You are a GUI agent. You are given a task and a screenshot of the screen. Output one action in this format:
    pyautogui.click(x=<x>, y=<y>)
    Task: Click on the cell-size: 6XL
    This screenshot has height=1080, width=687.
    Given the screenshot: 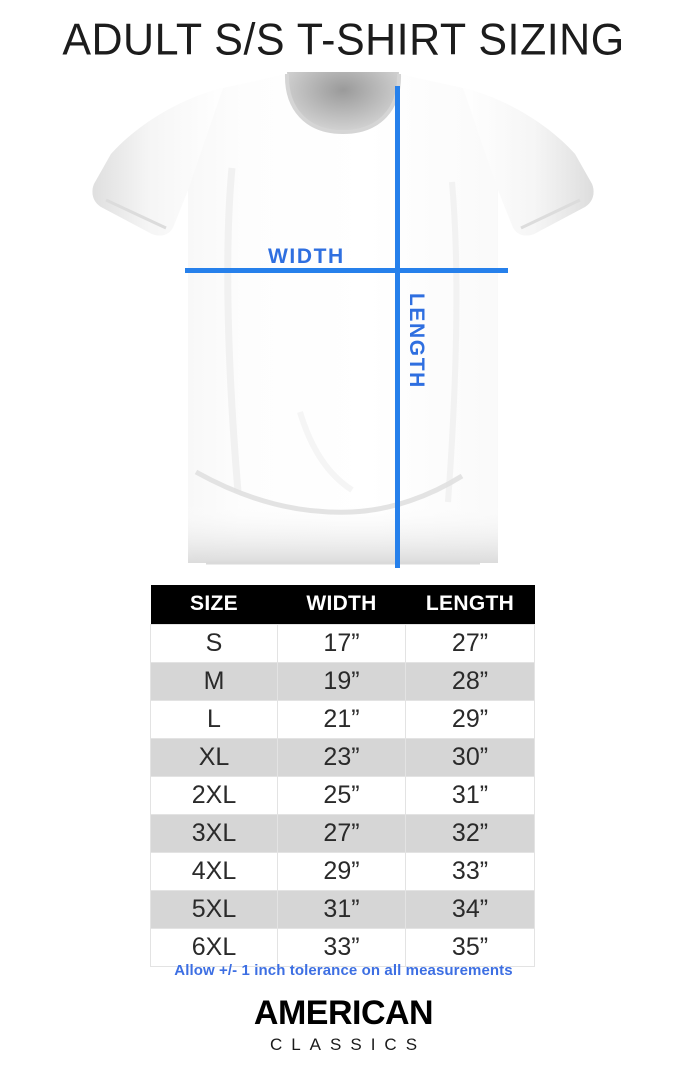 What is the action you would take?
    pyautogui.click(x=214, y=947)
    